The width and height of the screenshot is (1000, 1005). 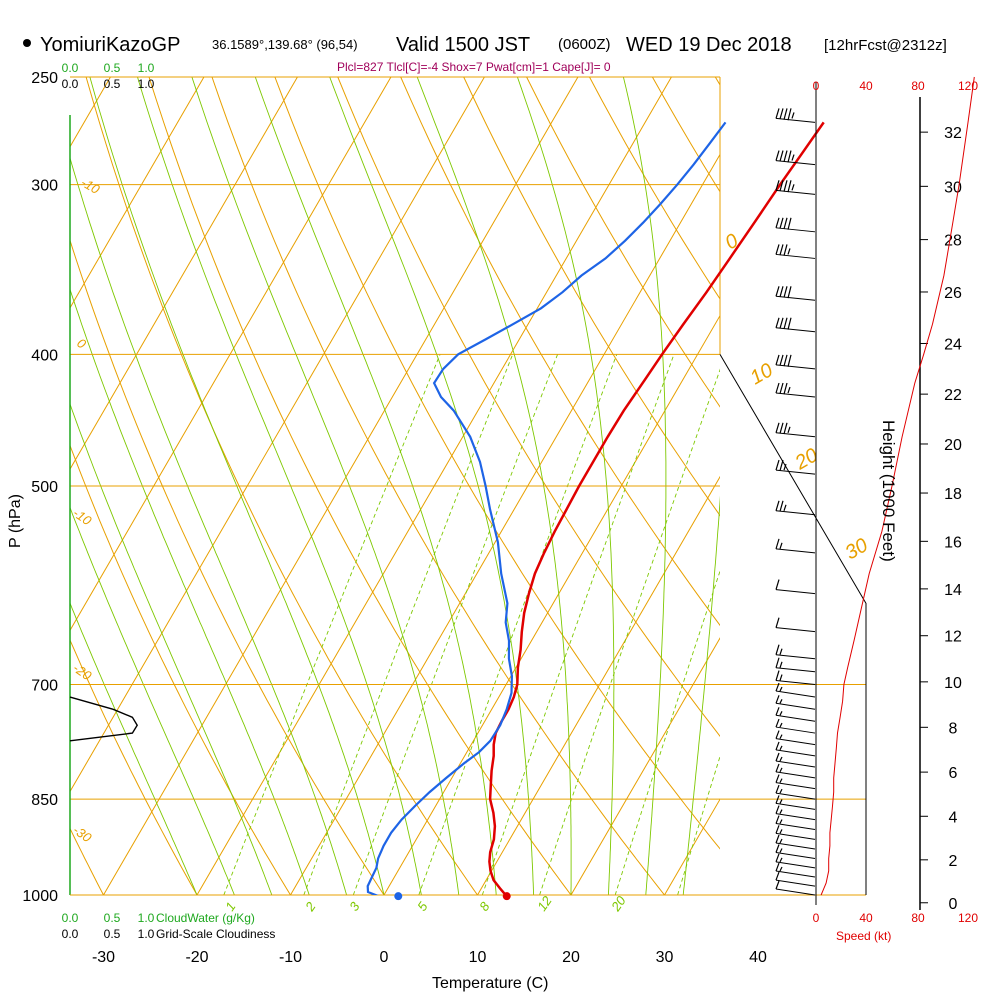 What do you see at coordinates (290, 957) in the screenshot?
I see `temperature-tick-label: -10` at bounding box center [290, 957].